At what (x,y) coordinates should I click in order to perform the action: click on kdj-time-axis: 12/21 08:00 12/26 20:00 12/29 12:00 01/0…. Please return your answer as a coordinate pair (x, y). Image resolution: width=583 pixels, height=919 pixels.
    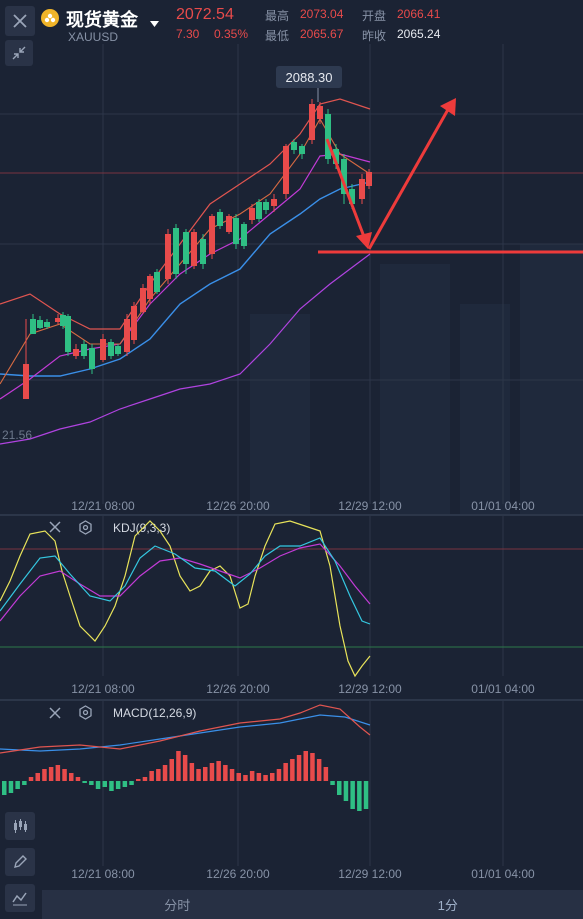
    Looking at the image, I should click on (303, 689).